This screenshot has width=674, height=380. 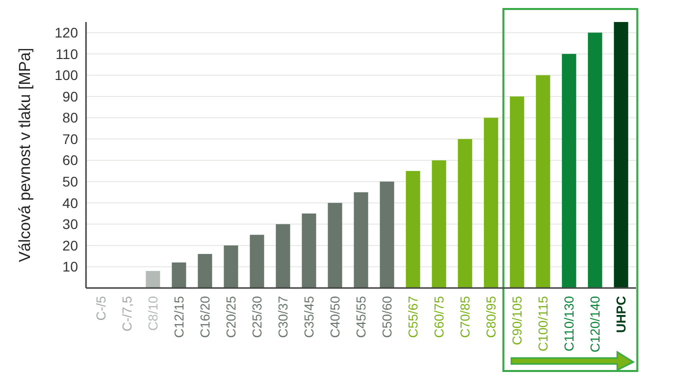 I want to click on y-tick-label: 70, so click(x=70, y=138).